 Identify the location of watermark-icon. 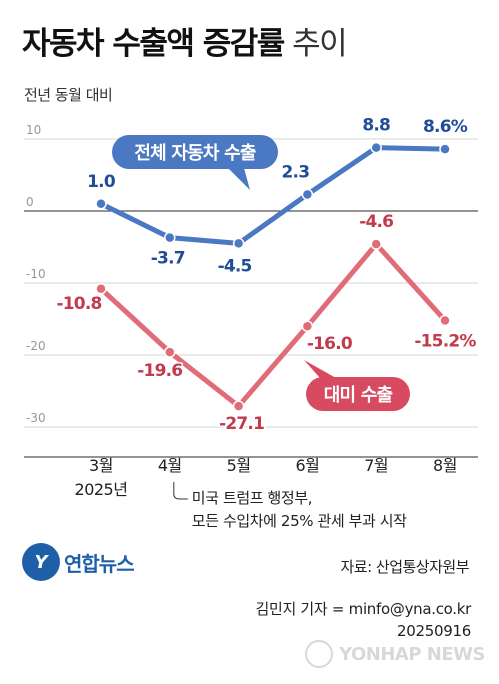
(319, 654).